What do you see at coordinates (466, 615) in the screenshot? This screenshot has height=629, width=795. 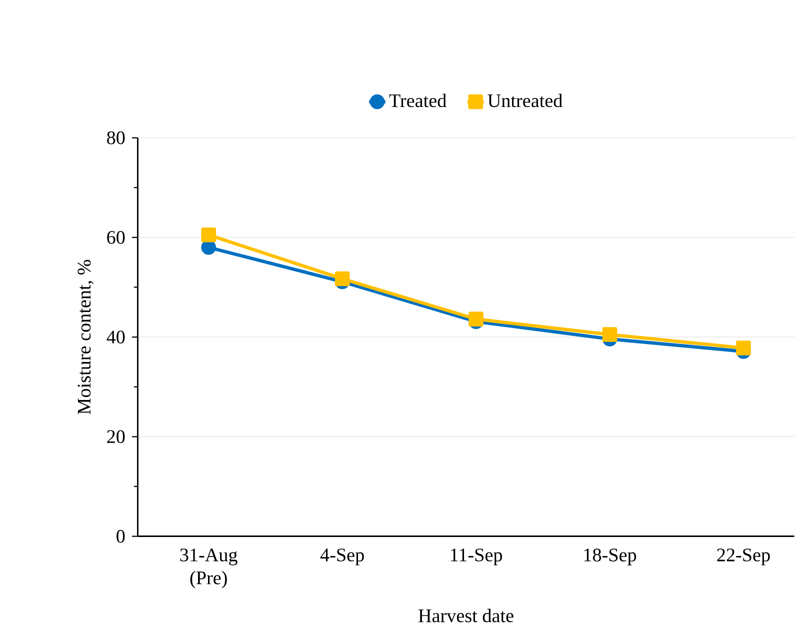 I see `x-axis-title: Harvest date` at bounding box center [466, 615].